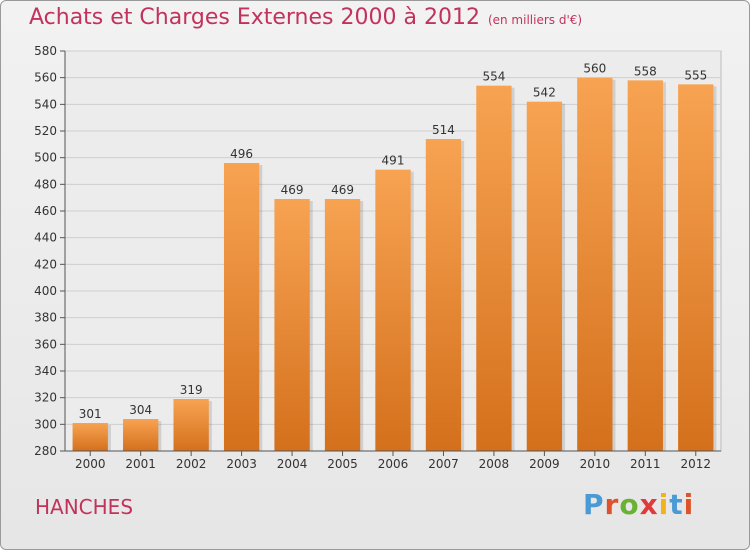 This screenshot has width=750, height=550. I want to click on bar-2000, so click(90, 437).